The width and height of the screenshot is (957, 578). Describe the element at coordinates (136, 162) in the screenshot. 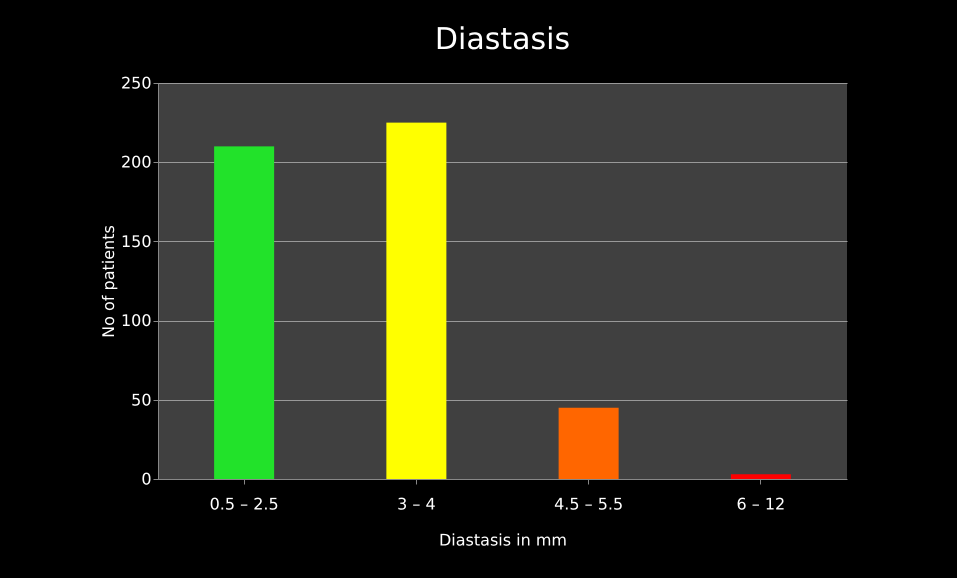

I see `y-tick-label: 200` at that location.